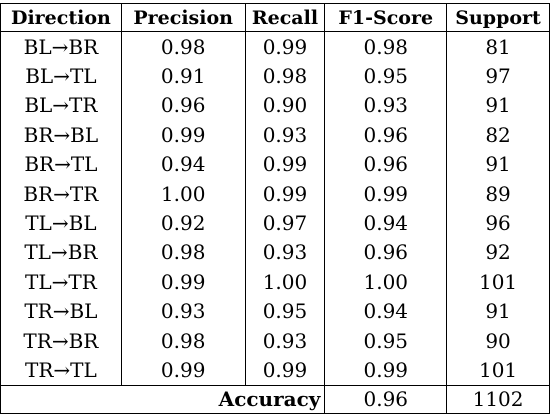 The width and height of the screenshot is (552, 419). I want to click on f1-score-cell: 1.00, so click(386, 282).